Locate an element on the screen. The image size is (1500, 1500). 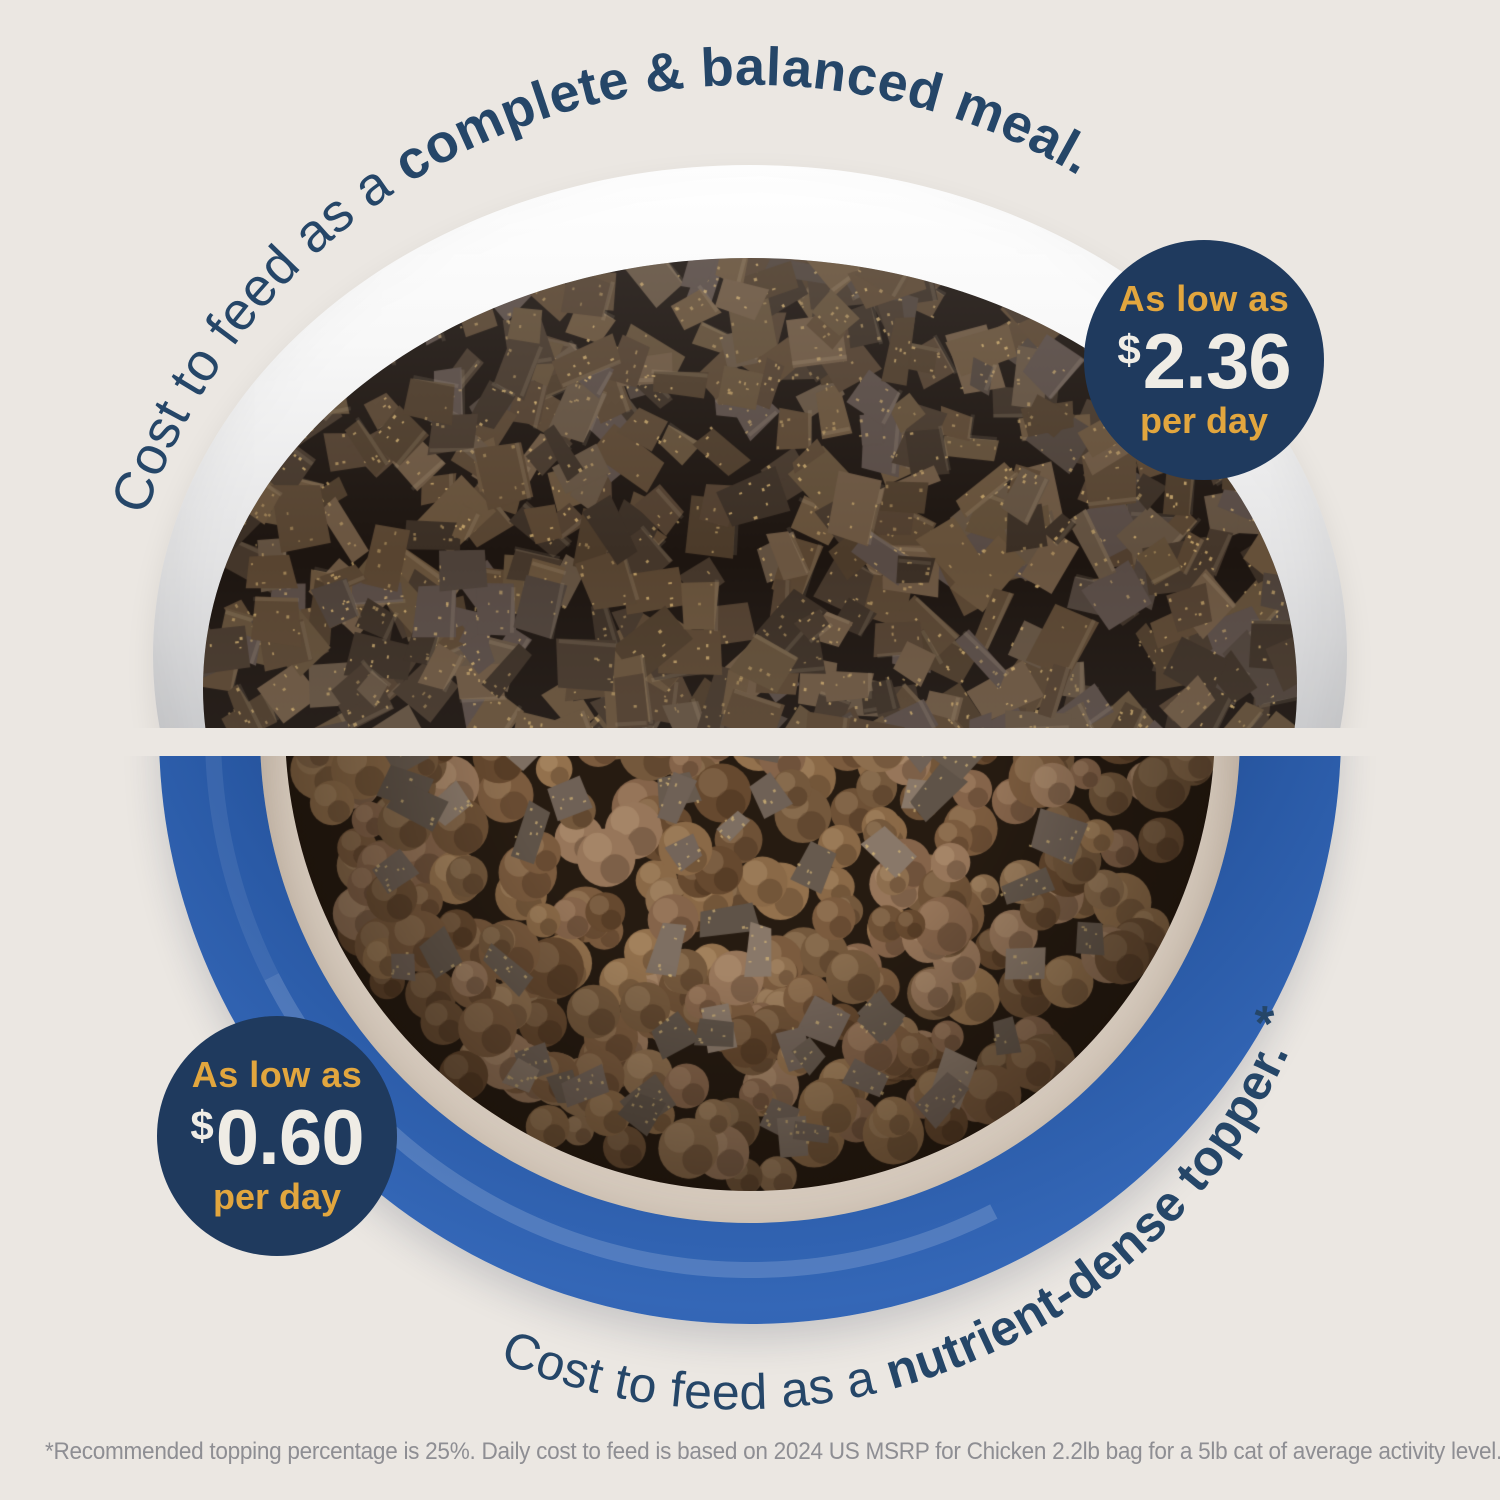
price-badge-topper: As low as $0.60 per day is located at coordinates (277, 1136).